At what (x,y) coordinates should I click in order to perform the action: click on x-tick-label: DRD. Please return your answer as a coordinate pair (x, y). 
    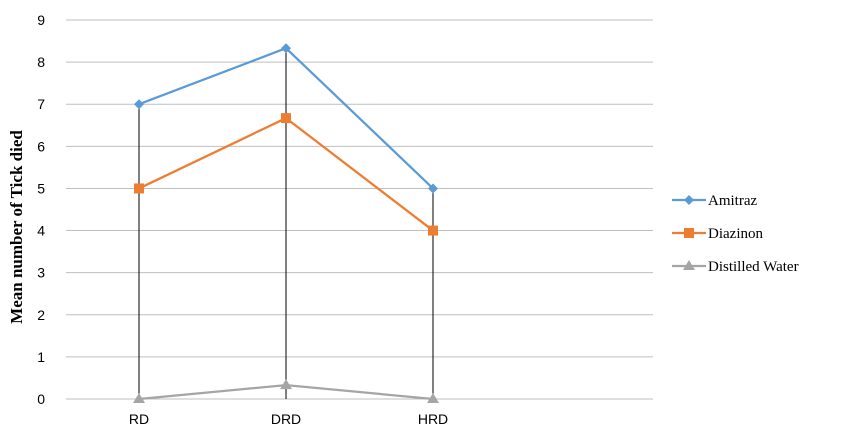
    Looking at the image, I should click on (286, 419).